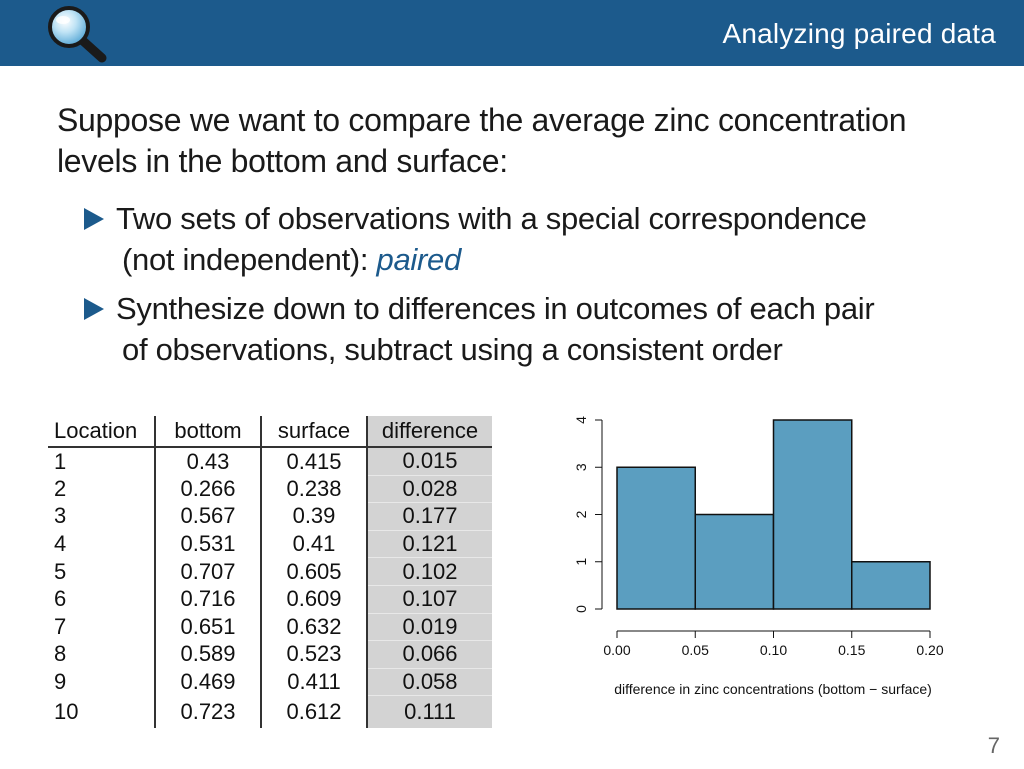 The height and width of the screenshot is (769, 1024). What do you see at coordinates (60, 682) in the screenshot?
I see `table-cell: 9` at bounding box center [60, 682].